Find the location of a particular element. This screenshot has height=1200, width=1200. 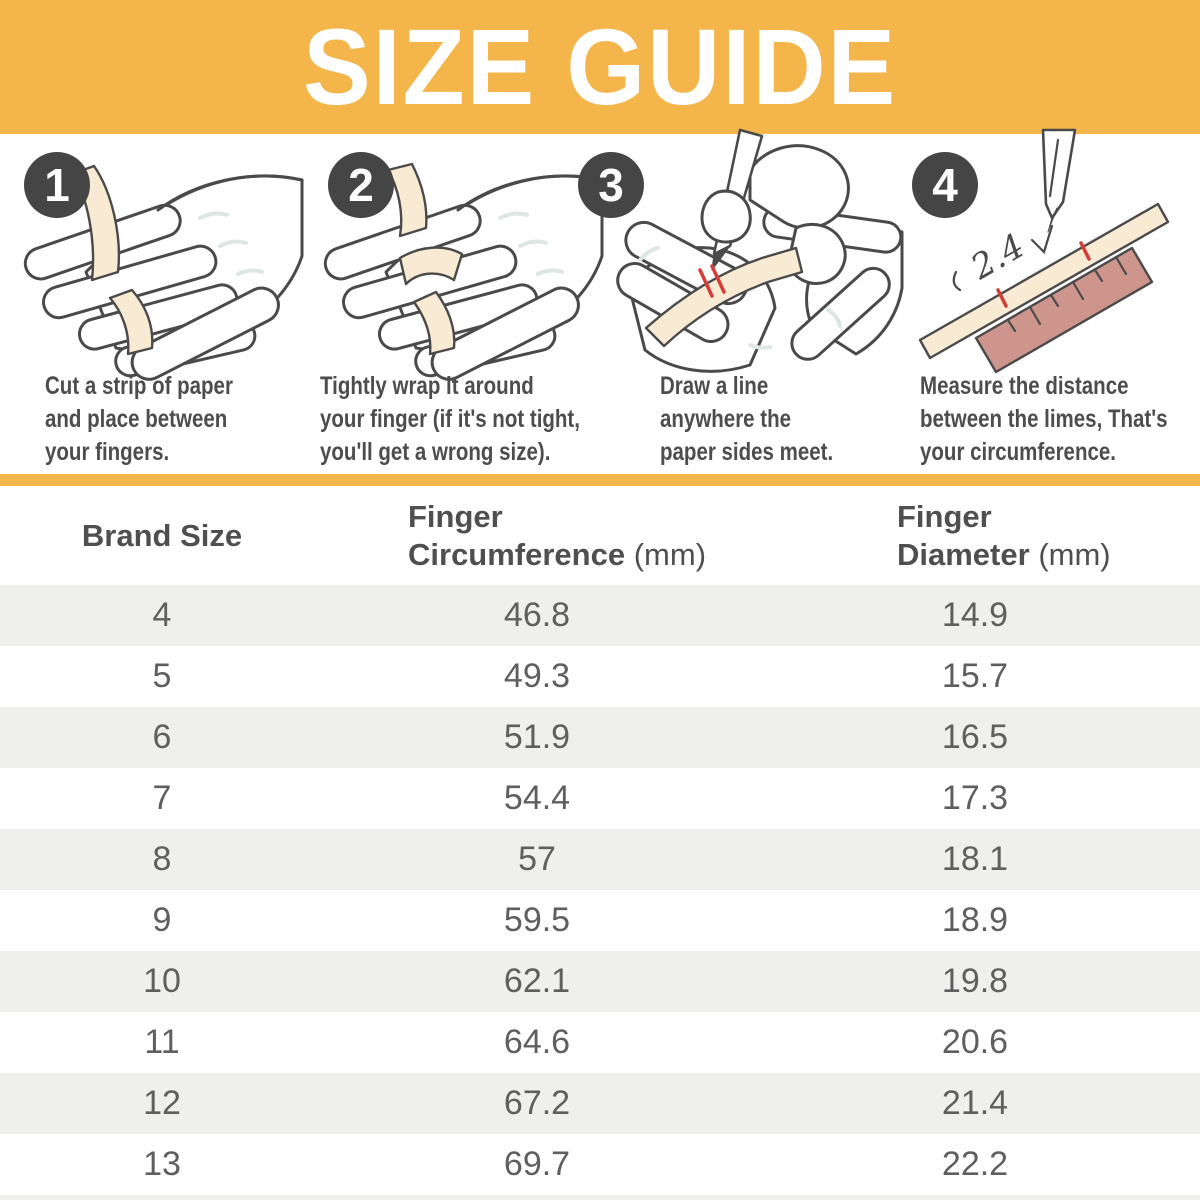

table-row: 13 69.7 22.2 is located at coordinates (600, 1164).